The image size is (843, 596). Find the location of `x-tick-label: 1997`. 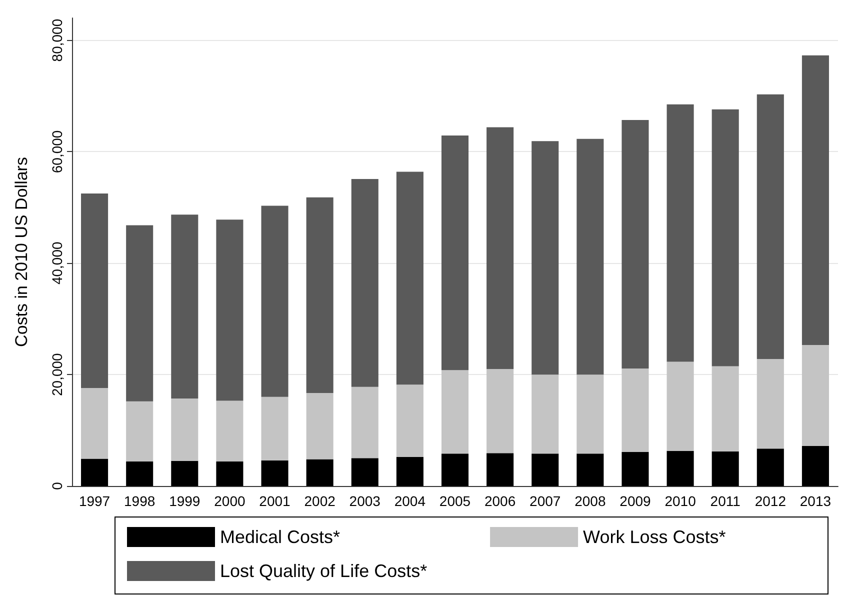

x-tick-label: 1997 is located at coordinates (94, 501).